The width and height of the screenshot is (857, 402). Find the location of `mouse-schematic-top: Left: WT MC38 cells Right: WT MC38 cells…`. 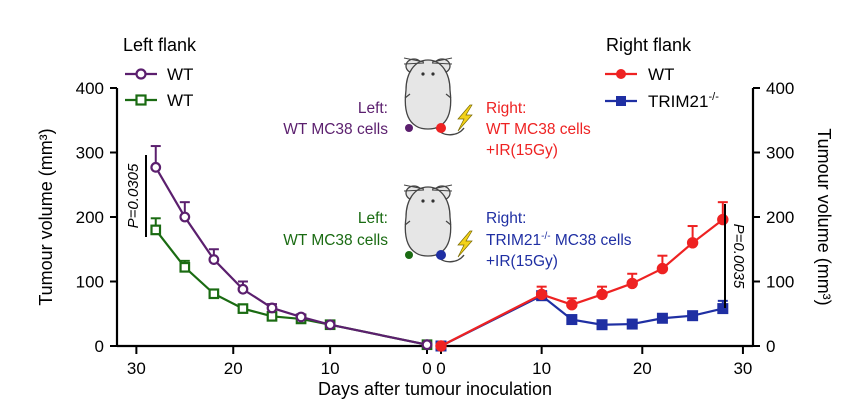

mouse-schematic-top: Left: WT MC38 cells Right: WT MC38 cells… is located at coordinates (437, 108).